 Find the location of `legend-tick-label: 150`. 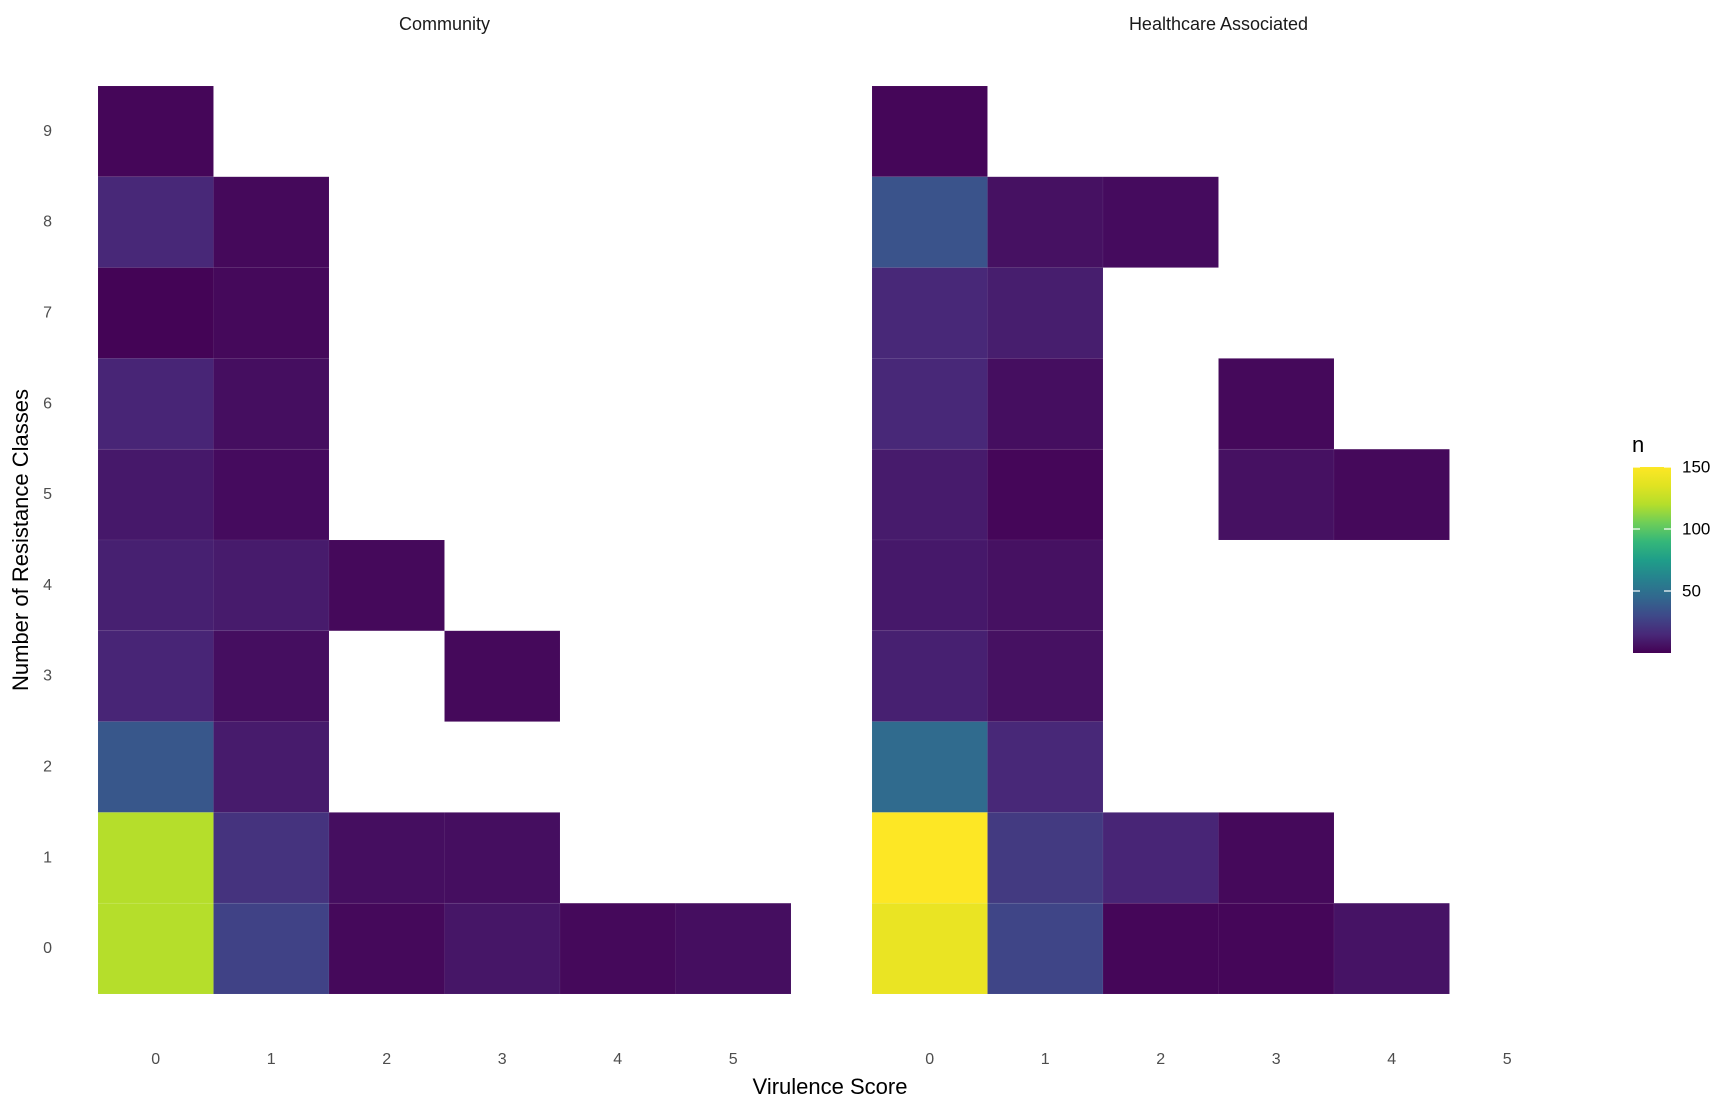

legend-tick-label: 150 is located at coordinates (1696, 467).